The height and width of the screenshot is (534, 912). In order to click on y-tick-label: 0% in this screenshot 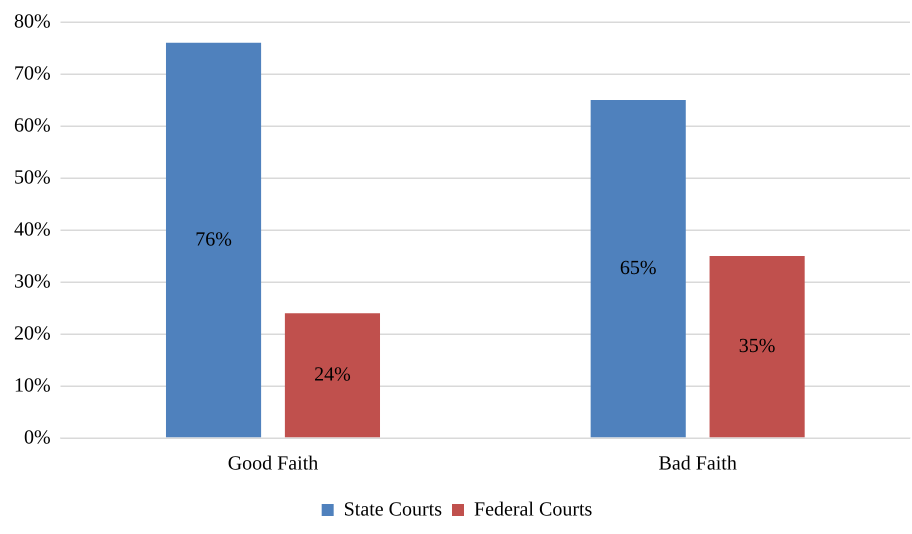, I will do `click(37, 437)`.